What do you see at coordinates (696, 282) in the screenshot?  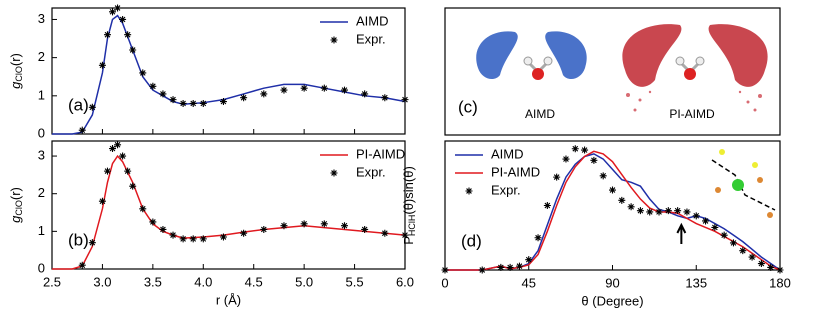 I see `x-tick-label: 135` at bounding box center [696, 282].